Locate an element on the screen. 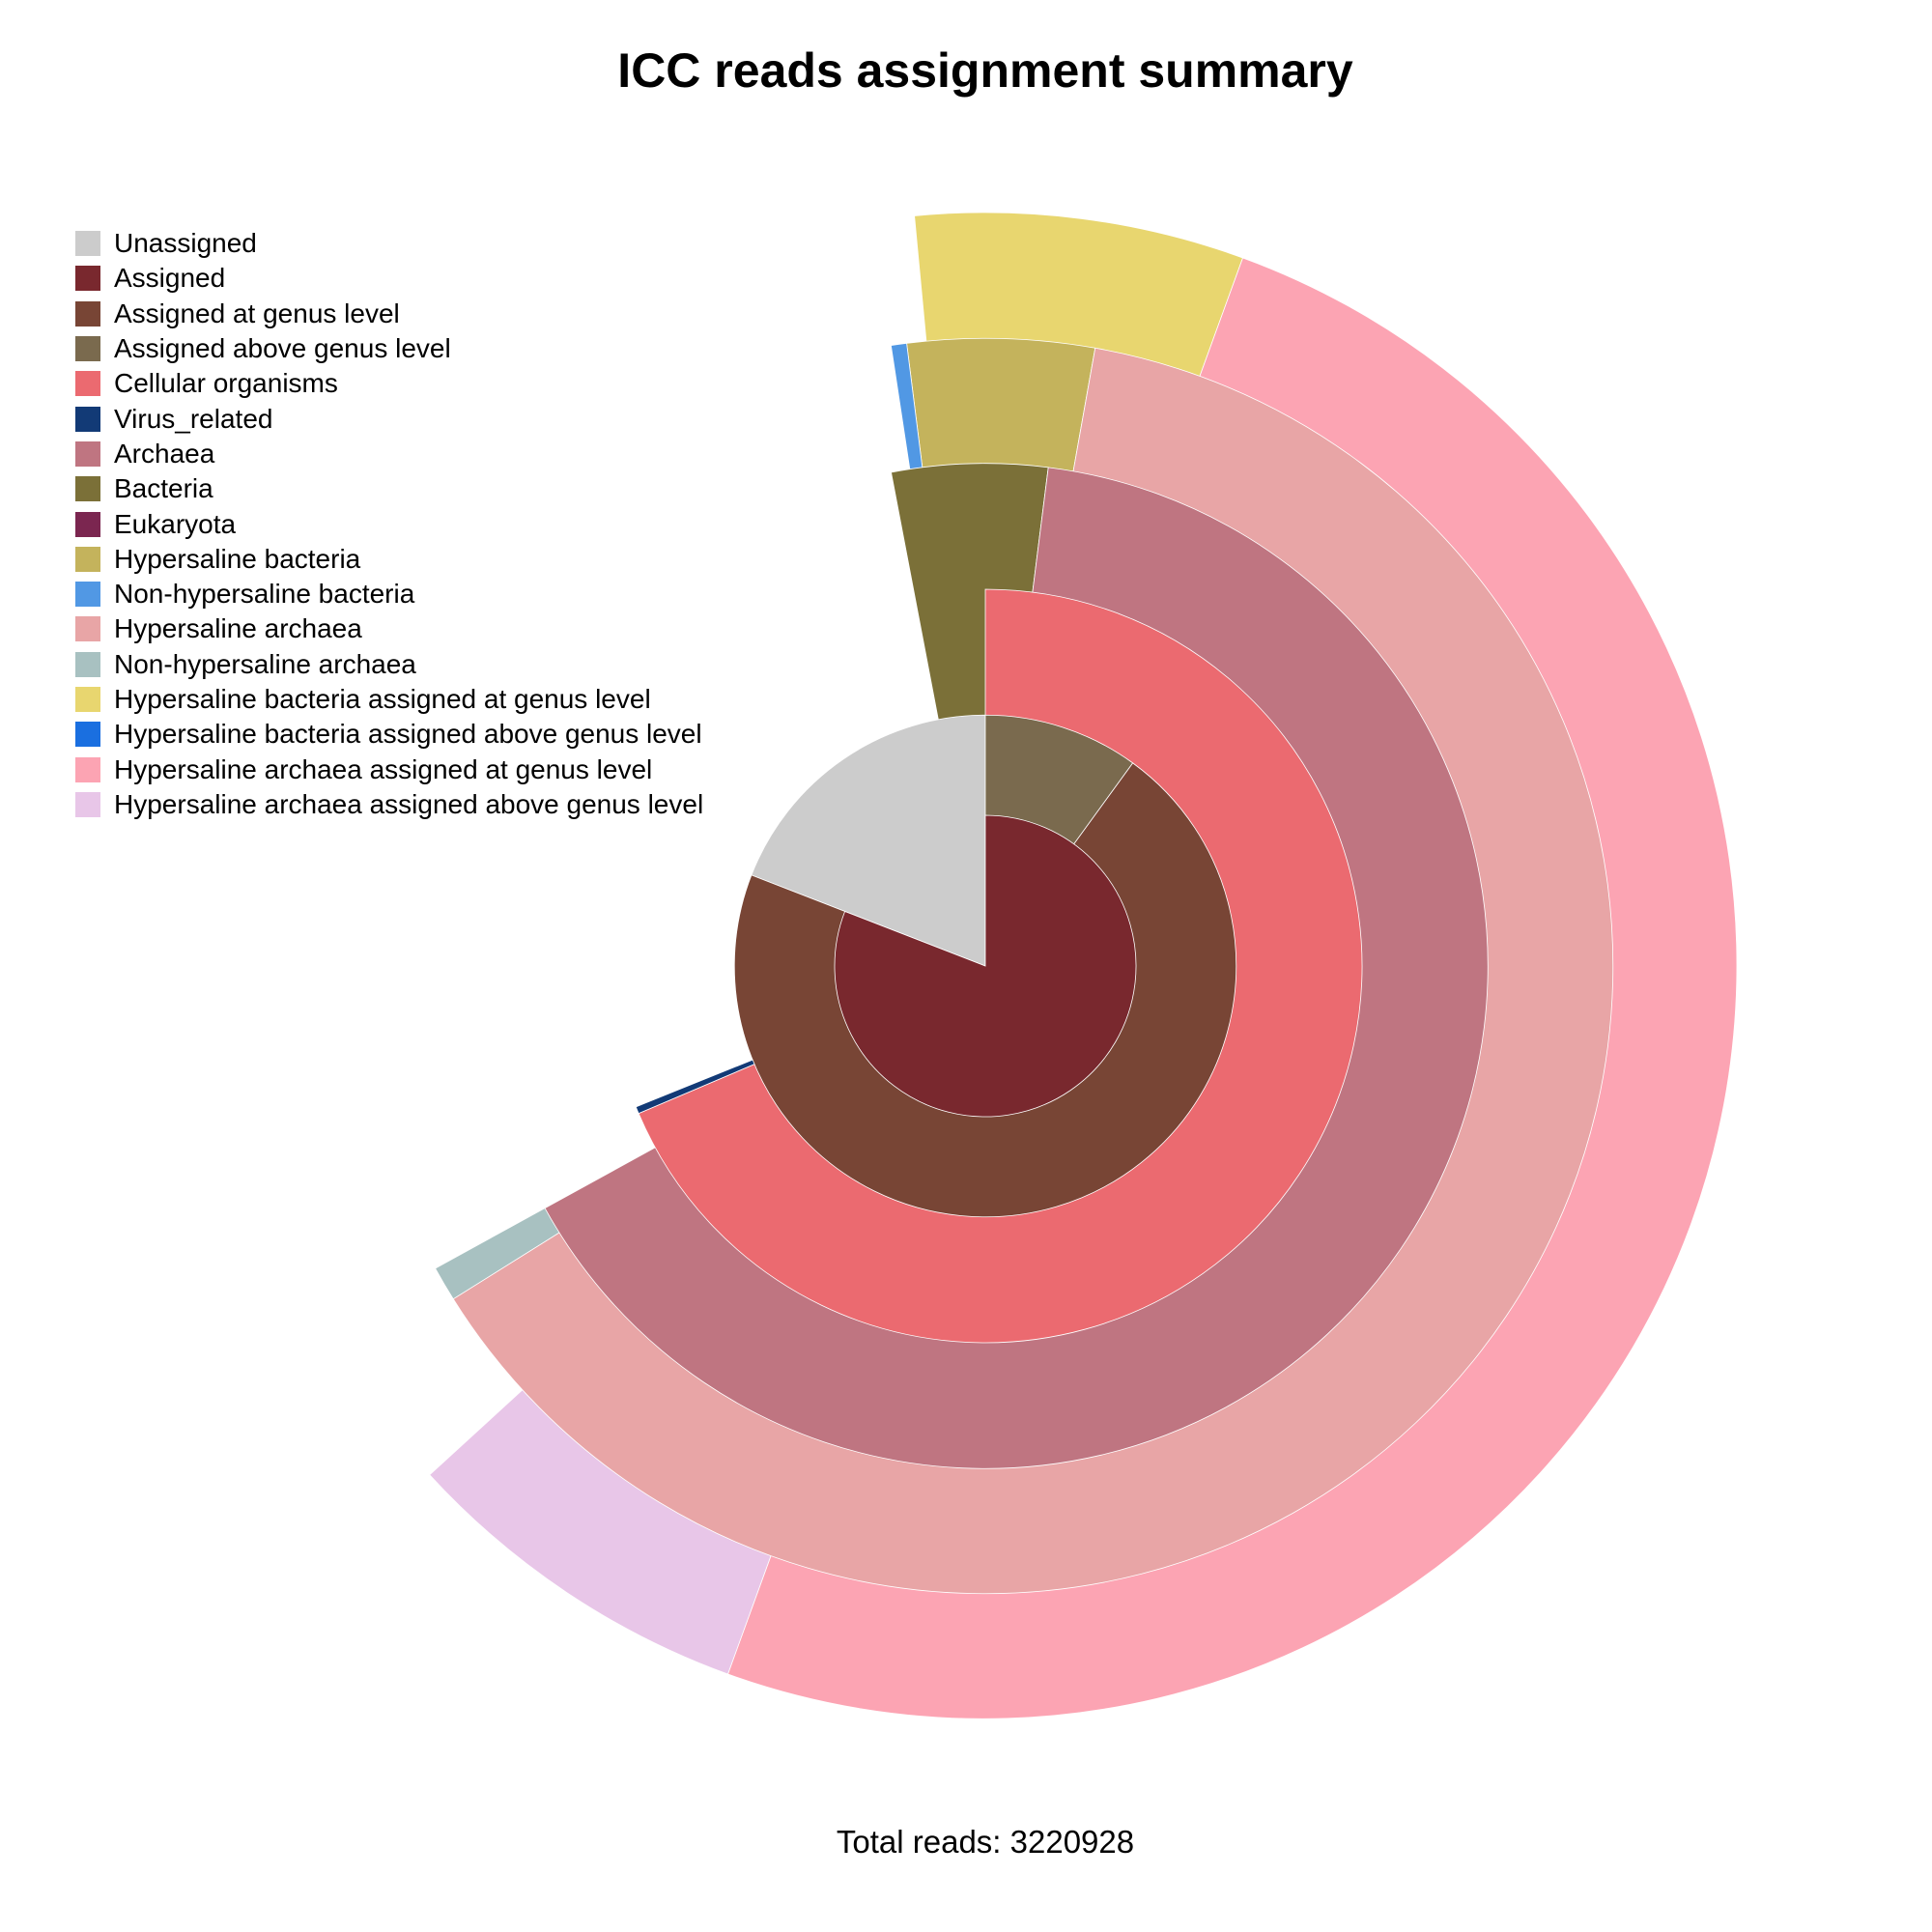  legend-item: Non-hypersaline bacteria is located at coordinates (389, 594).